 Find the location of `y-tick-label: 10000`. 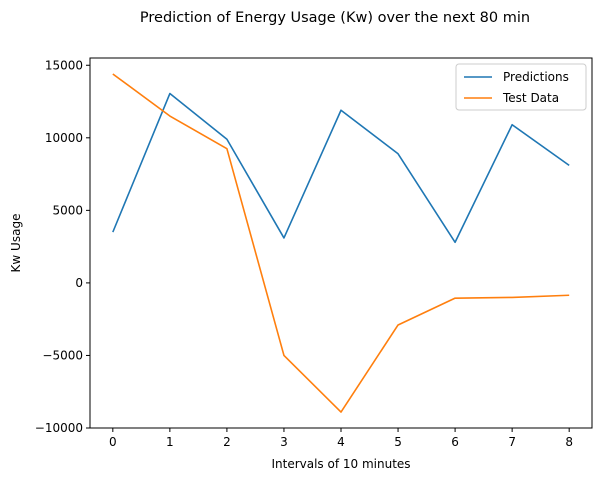

y-tick-label: 10000 is located at coordinates (64, 138).